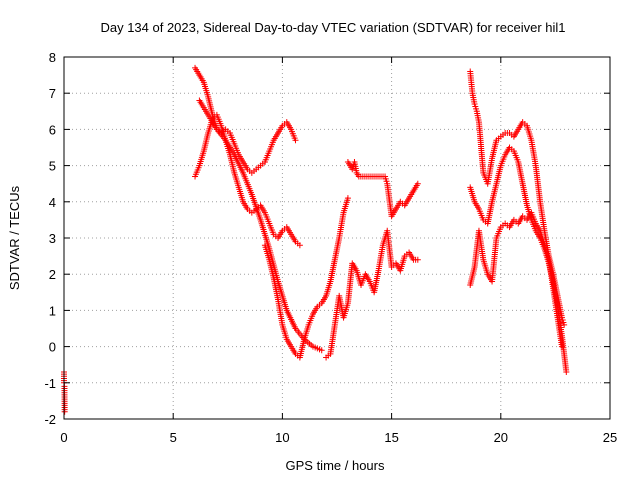 The height and width of the screenshot is (480, 640). I want to click on y-tick-label: 5, so click(52, 166).